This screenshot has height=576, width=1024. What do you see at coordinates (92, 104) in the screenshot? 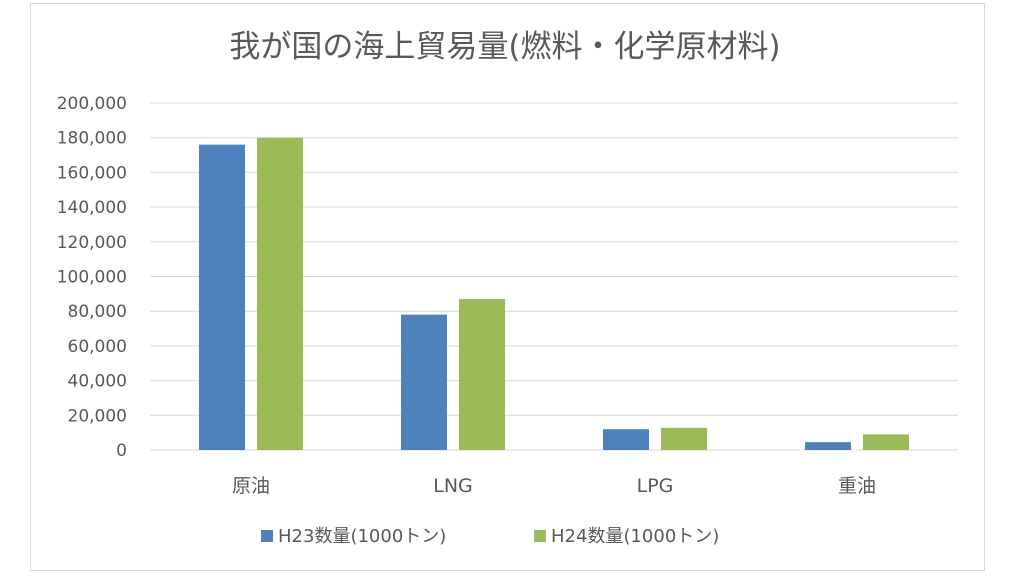
I see `y-tick-label: 200,000` at bounding box center [92, 104].